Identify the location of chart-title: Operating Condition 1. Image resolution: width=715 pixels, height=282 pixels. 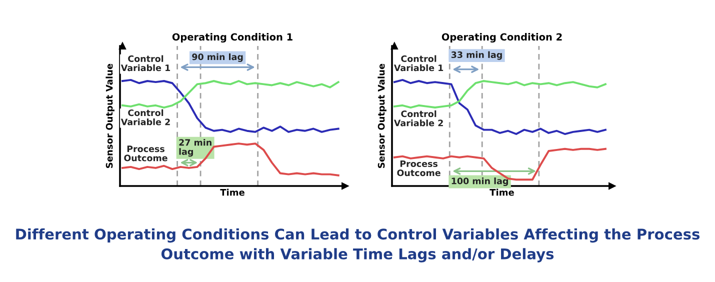
(232, 38).